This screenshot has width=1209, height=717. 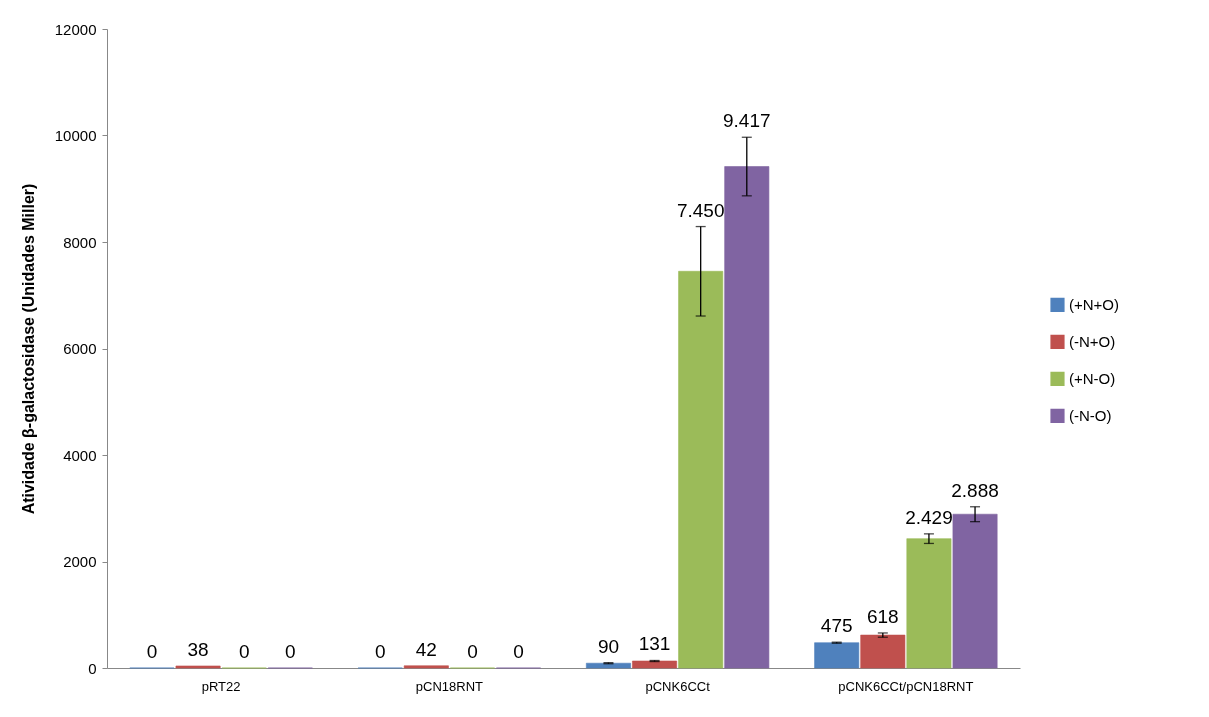 What do you see at coordinates (836, 626) in the screenshot?
I see `data-label: 475` at bounding box center [836, 626].